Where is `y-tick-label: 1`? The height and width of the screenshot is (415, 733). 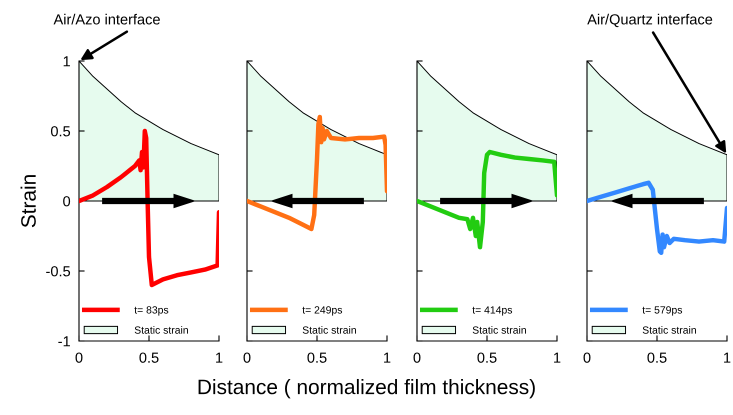 y-tick-label: 1 is located at coordinates (67, 61).